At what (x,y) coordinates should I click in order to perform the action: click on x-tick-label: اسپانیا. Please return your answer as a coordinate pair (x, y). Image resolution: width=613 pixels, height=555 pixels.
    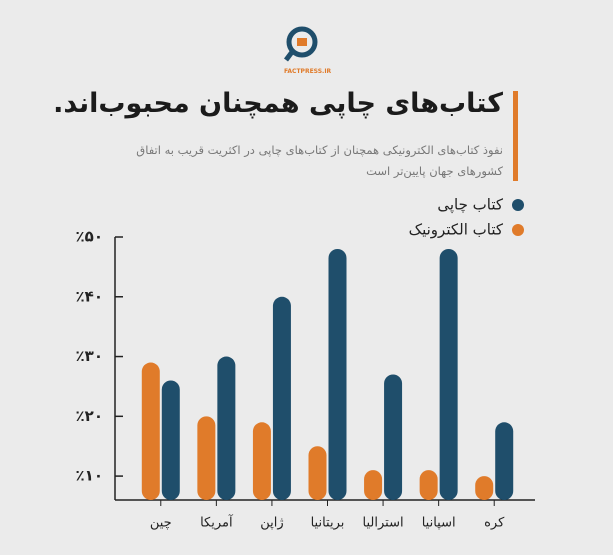
    Looking at the image, I should click on (439, 523).